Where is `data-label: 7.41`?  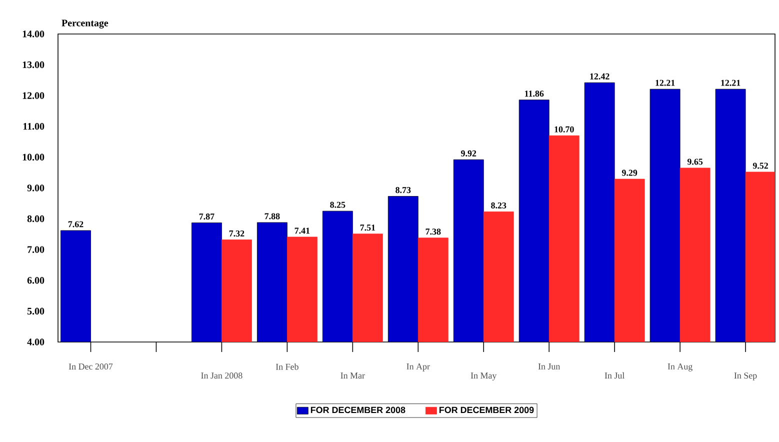
data-label: 7.41 is located at coordinates (302, 231).